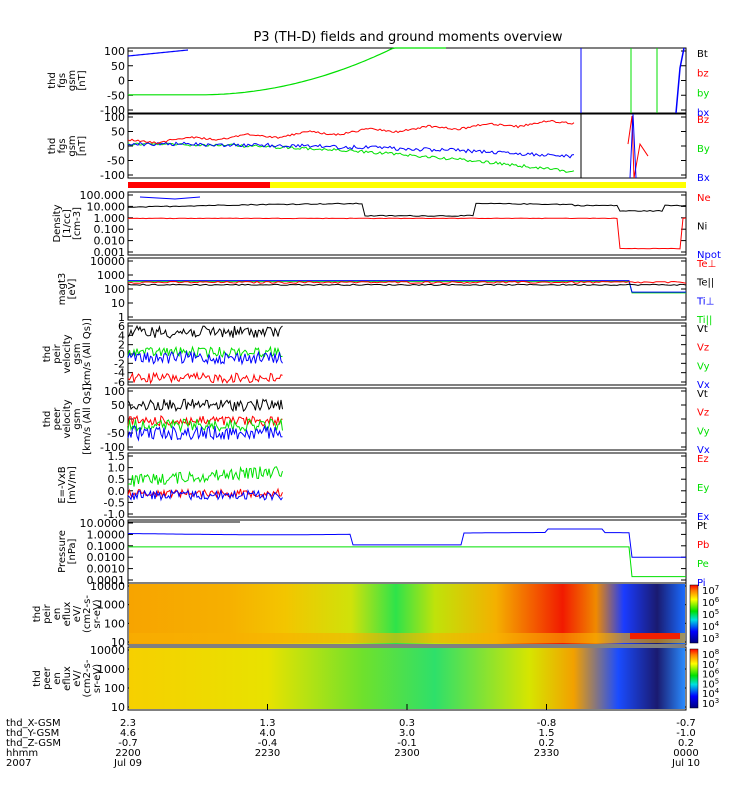 The image size is (750, 804). What do you see at coordinates (638, 147) in the screenshot?
I see `series-bz-burst` at bounding box center [638, 147].